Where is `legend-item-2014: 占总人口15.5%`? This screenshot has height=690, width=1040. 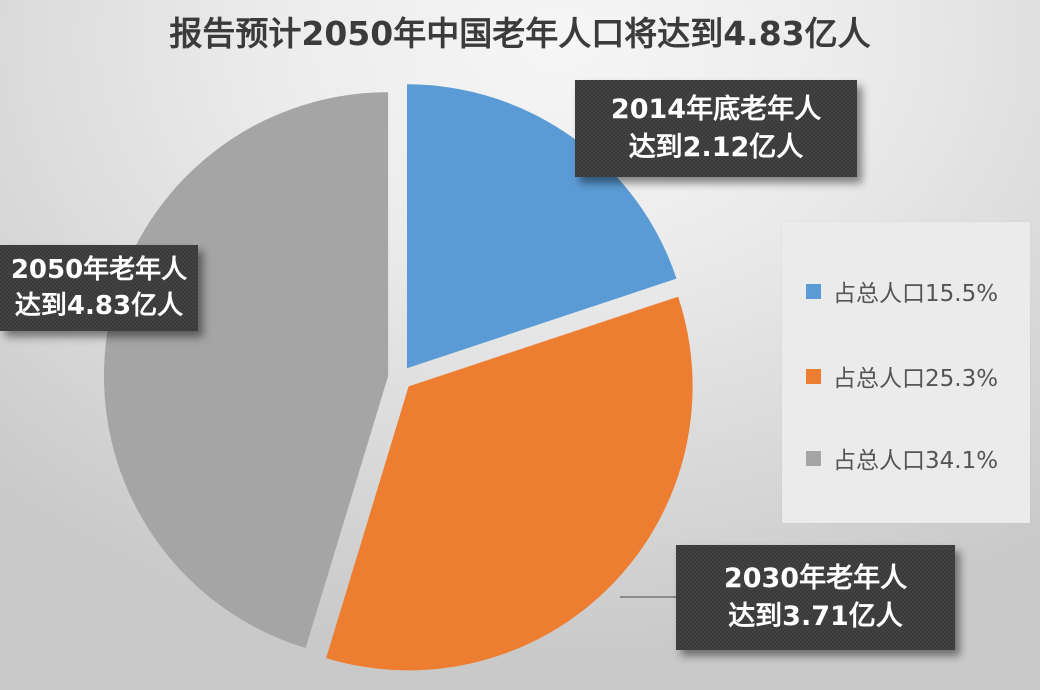 legend-item-2014: 占总人口15.5% is located at coordinates (902, 291).